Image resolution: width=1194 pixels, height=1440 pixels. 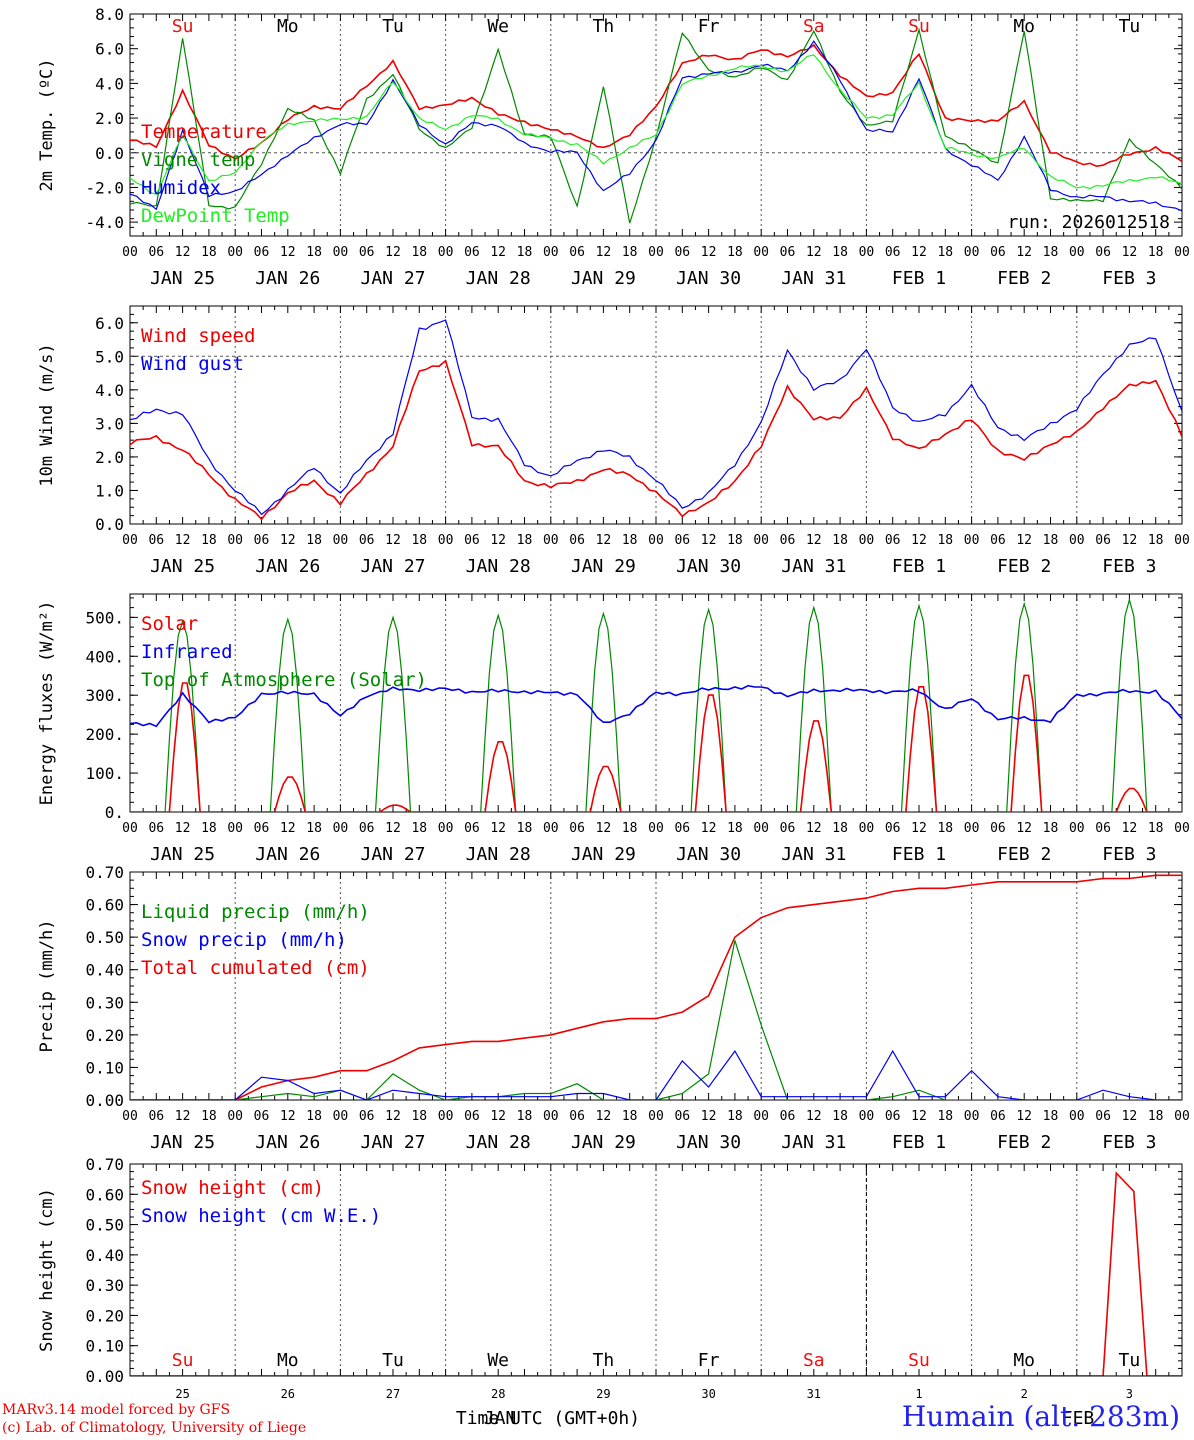 What do you see at coordinates (1024, 1394) in the screenshot?
I see `day-number: 2` at bounding box center [1024, 1394].